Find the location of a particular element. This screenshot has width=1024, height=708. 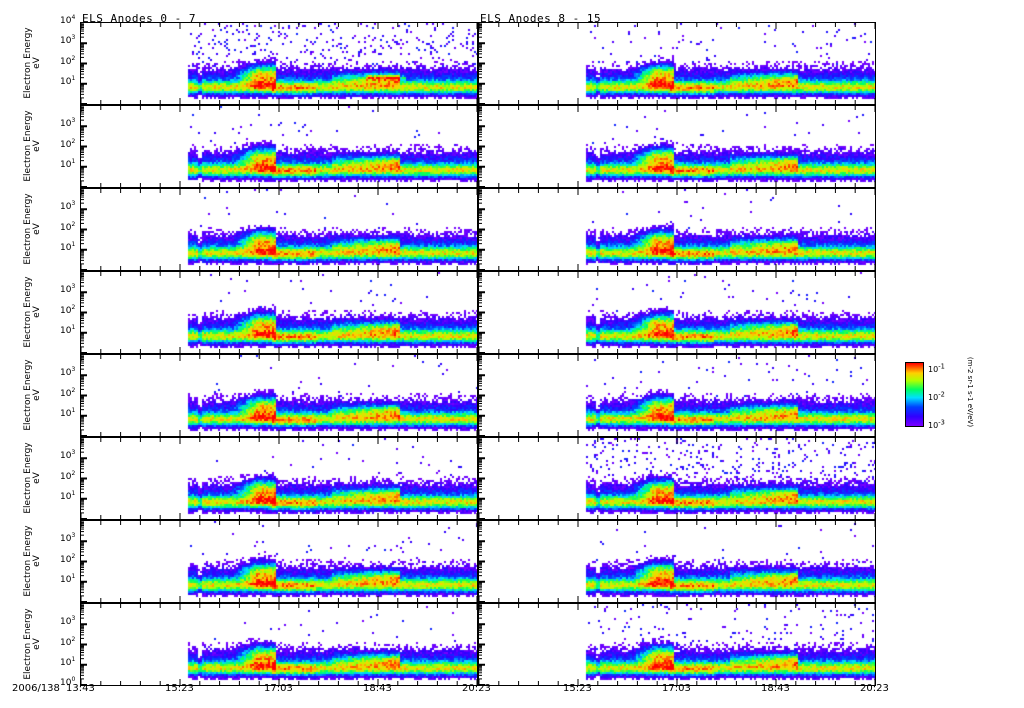

colorbar is located at coordinates (914, 394).